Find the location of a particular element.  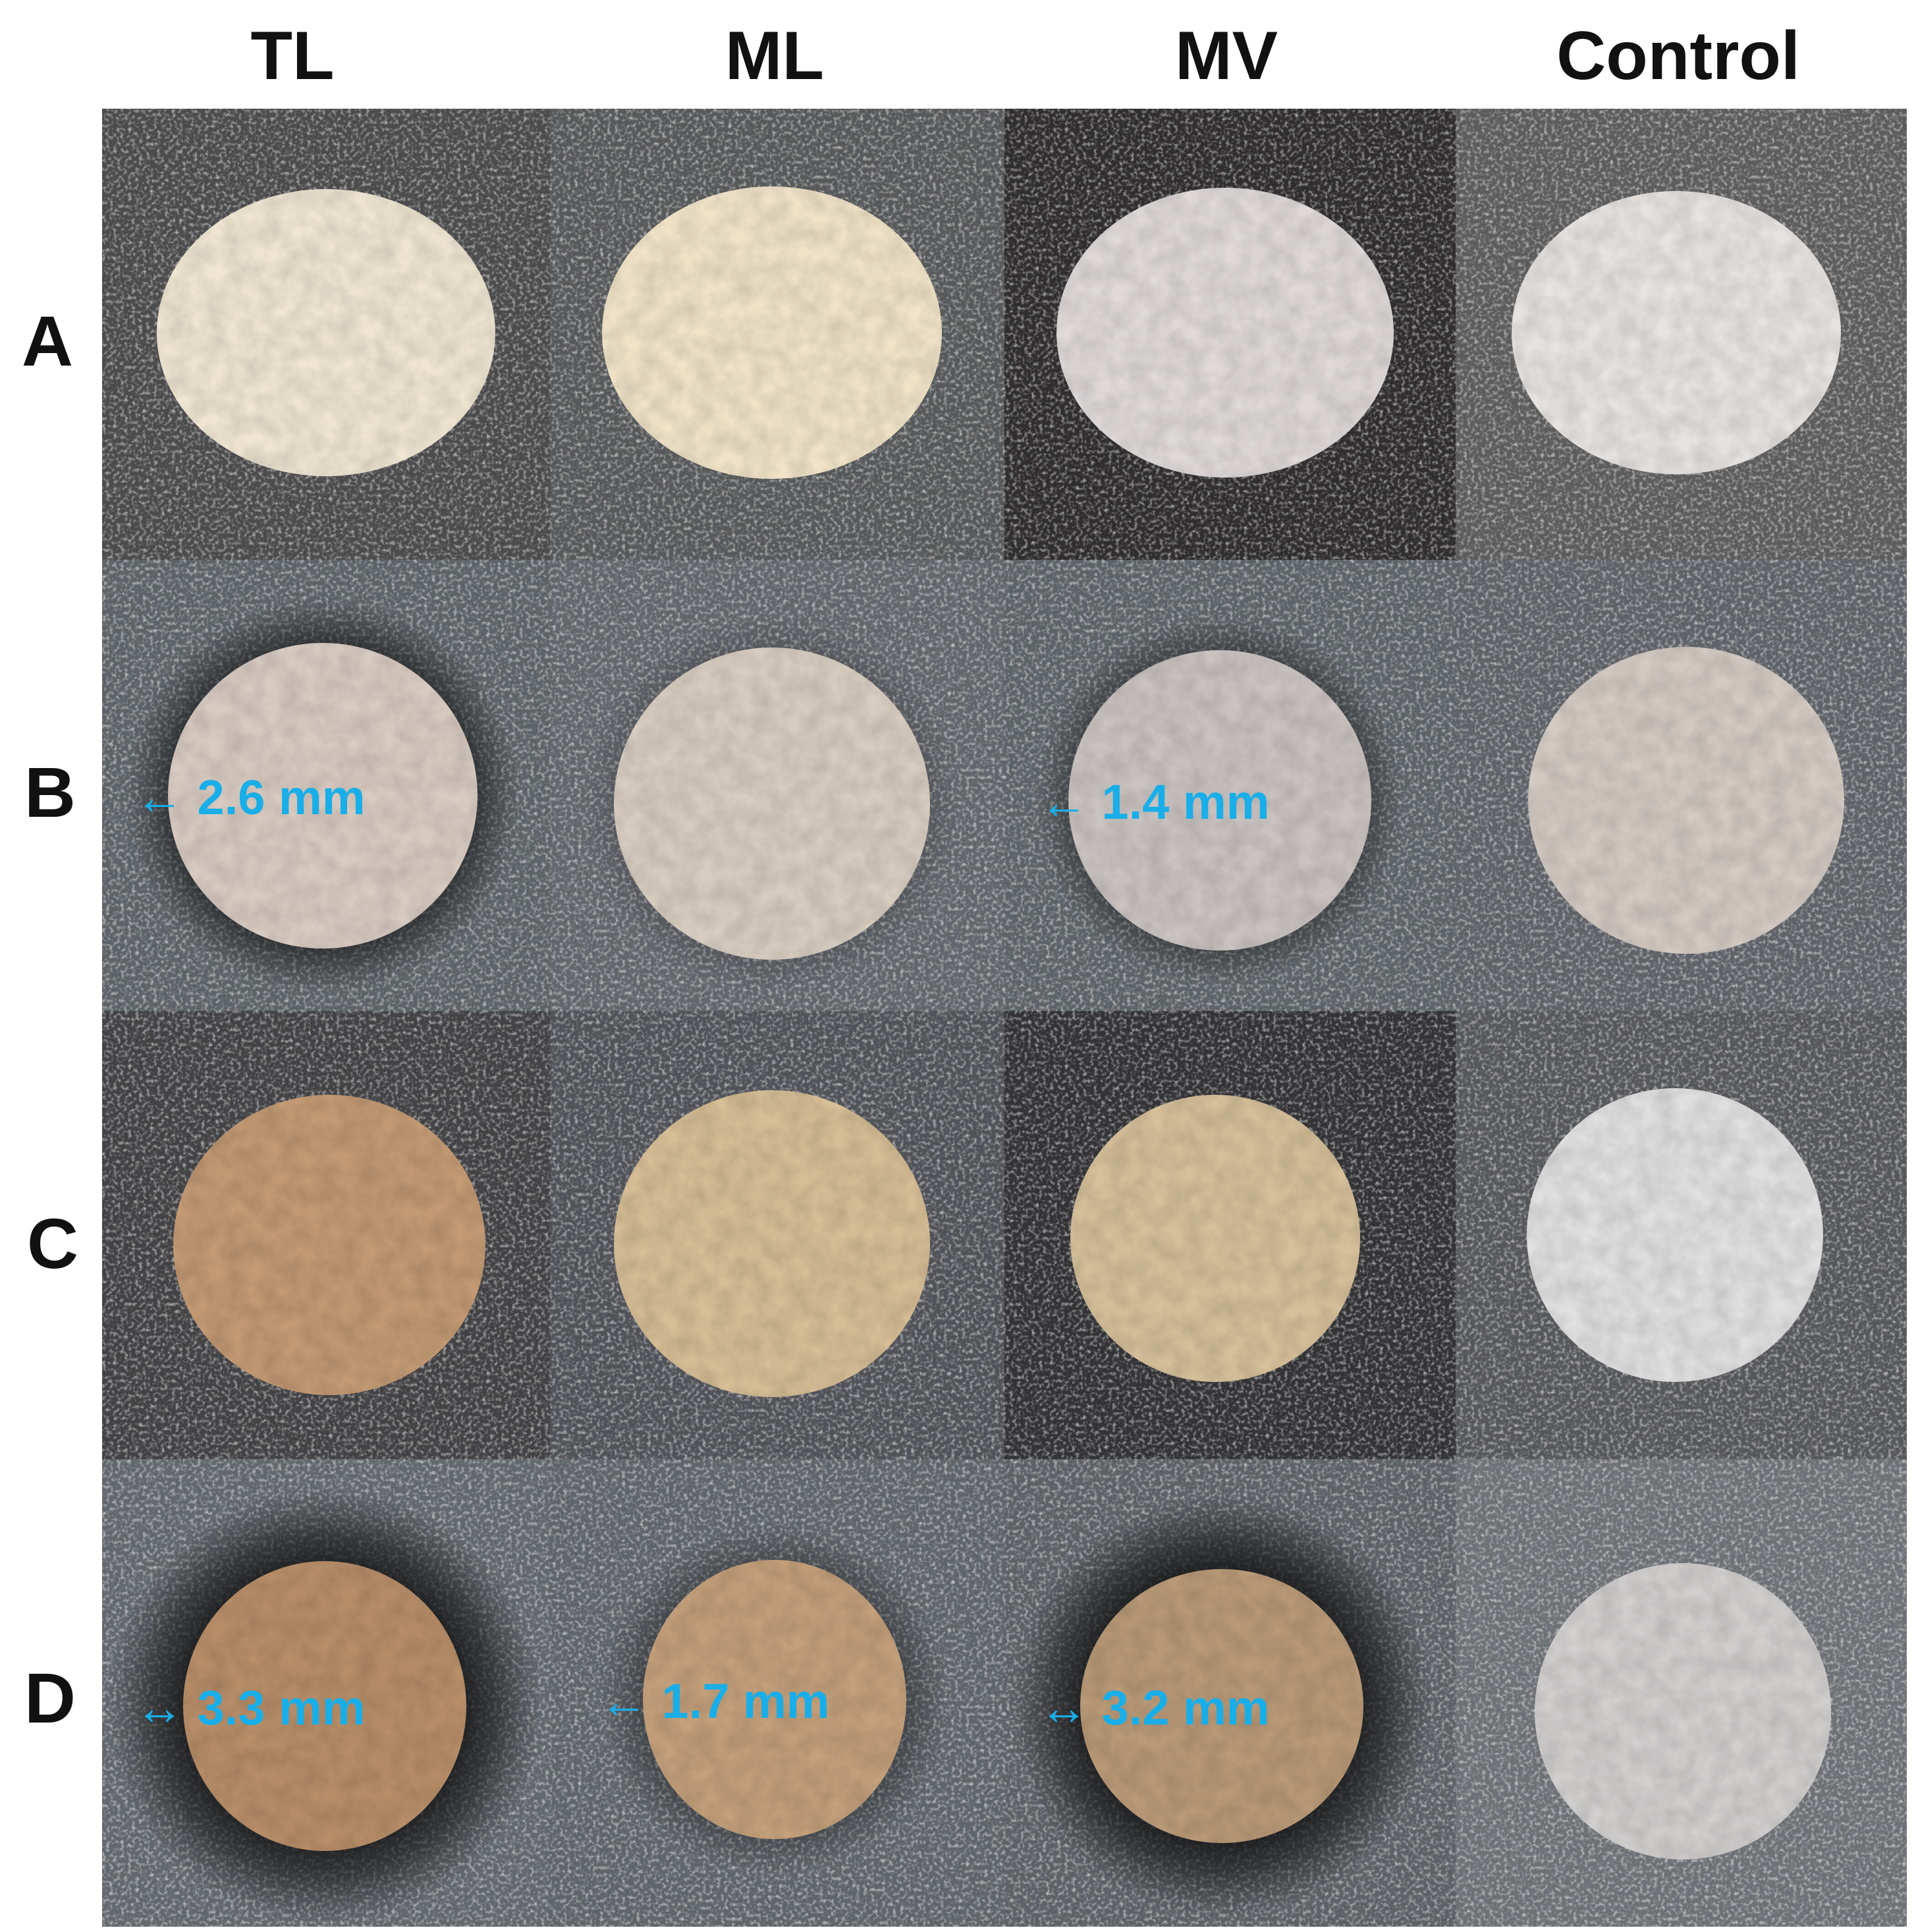

panel-c-mv is located at coordinates (1230, 1235).